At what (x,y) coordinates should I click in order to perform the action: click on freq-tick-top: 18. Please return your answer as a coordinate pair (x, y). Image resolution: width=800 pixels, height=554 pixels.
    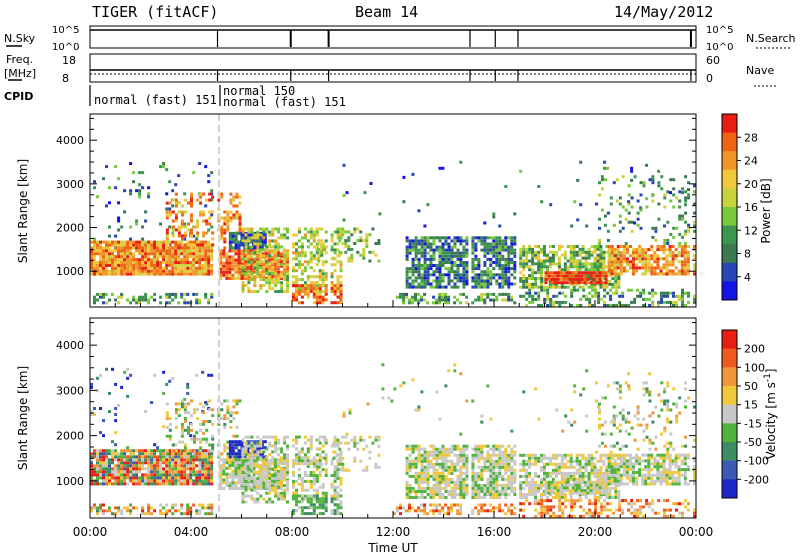
    Looking at the image, I should click on (69, 60).